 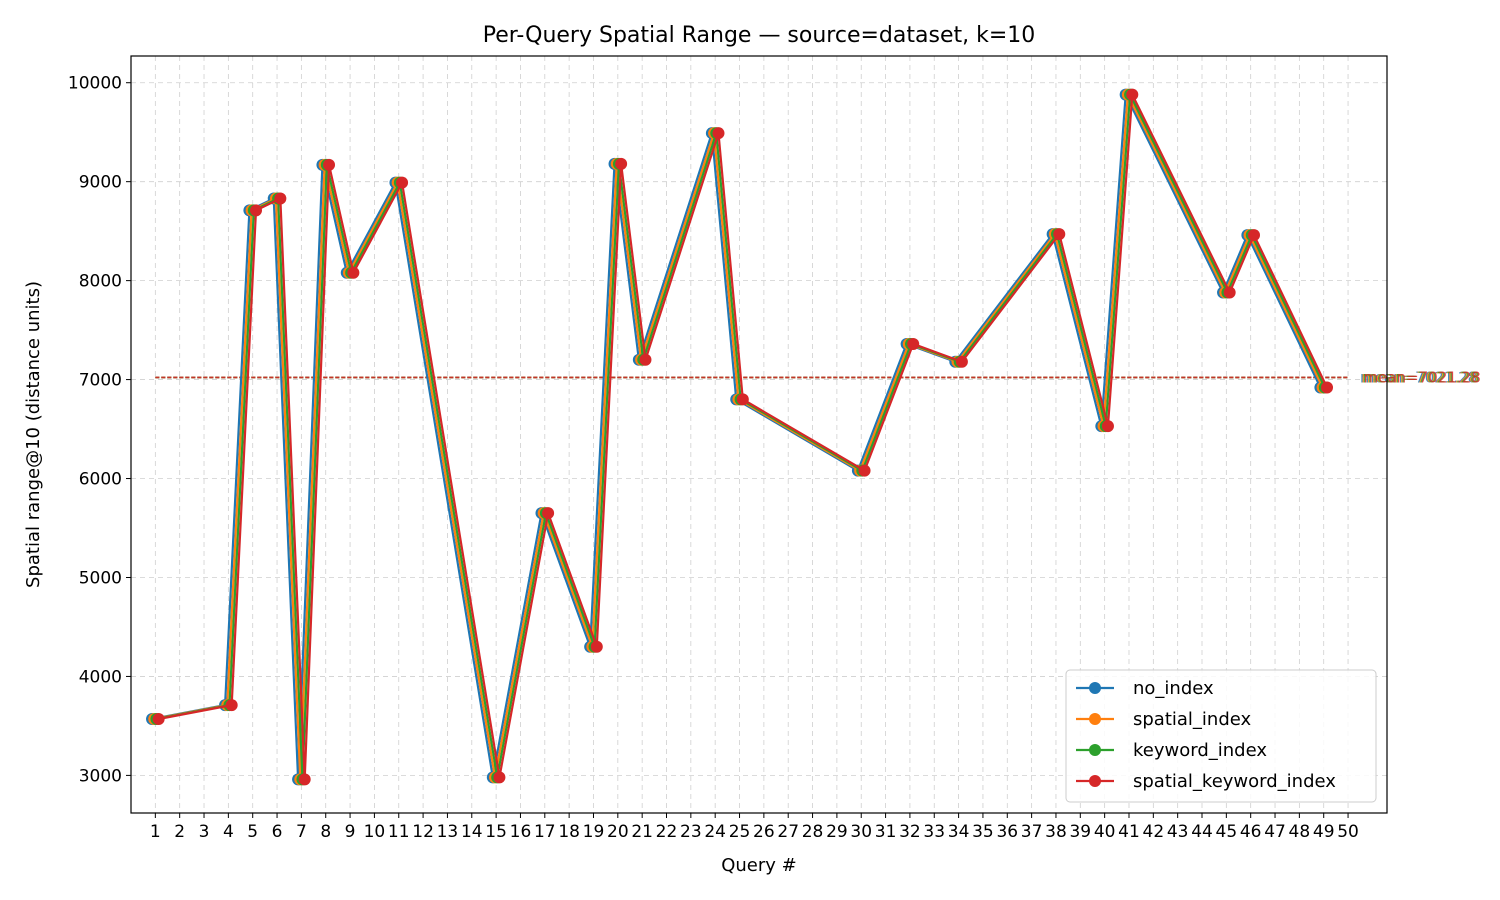 What do you see at coordinates (448, 832) in the screenshot?
I see `x-tick-label: 13` at bounding box center [448, 832].